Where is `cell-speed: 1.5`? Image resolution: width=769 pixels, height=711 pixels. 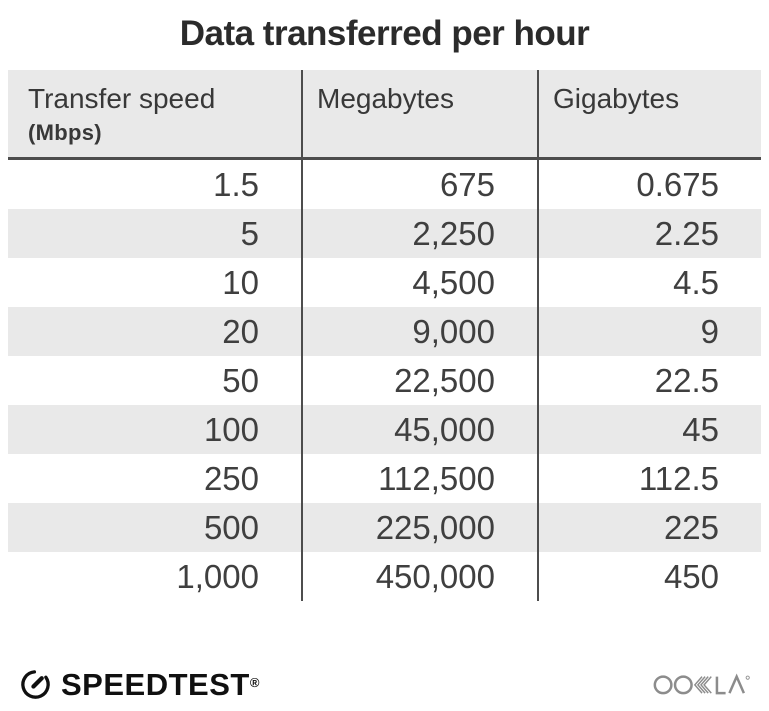 cell-speed: 1.5 is located at coordinates (236, 184).